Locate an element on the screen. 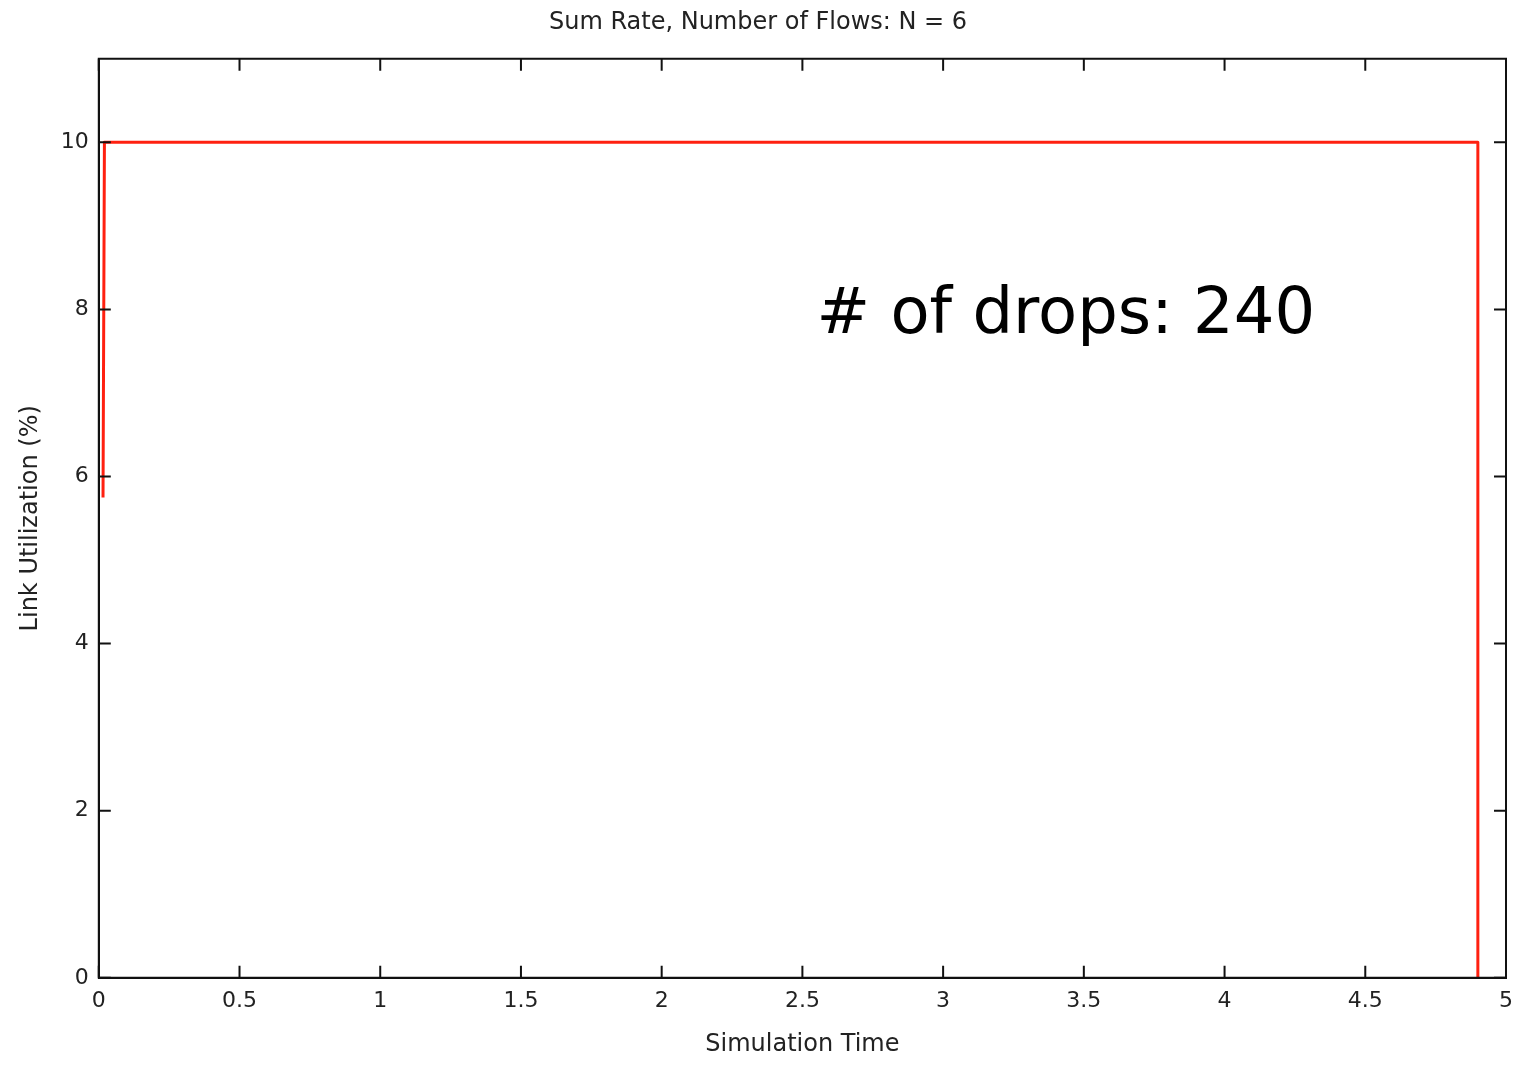  x-tick-label: 4.5 is located at coordinates (1365, 999).